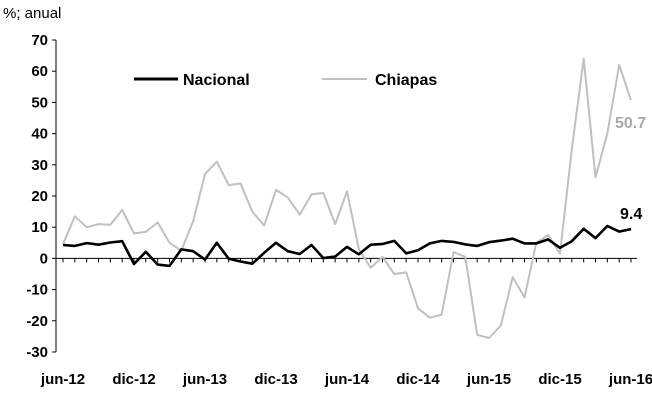 This screenshot has height=394, width=652. Describe the element at coordinates (39, 196) in the screenshot. I see `y-tick-label: 20` at that location.